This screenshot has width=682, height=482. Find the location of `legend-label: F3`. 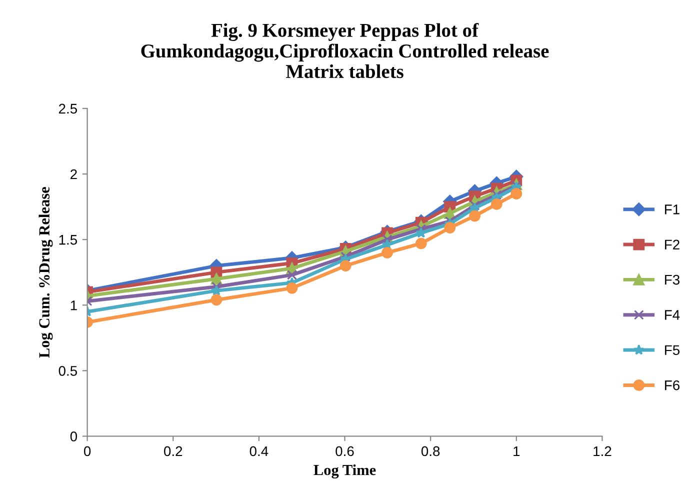

legend-label: F3 is located at coordinates (672, 279).